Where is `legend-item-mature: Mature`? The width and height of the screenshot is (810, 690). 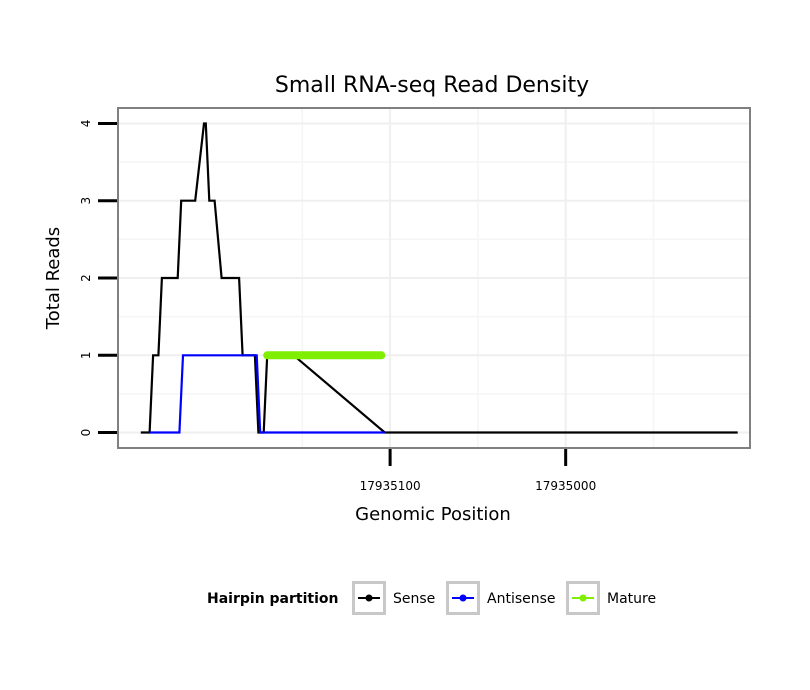
legend-item-mature: Mature is located at coordinates (611, 598).